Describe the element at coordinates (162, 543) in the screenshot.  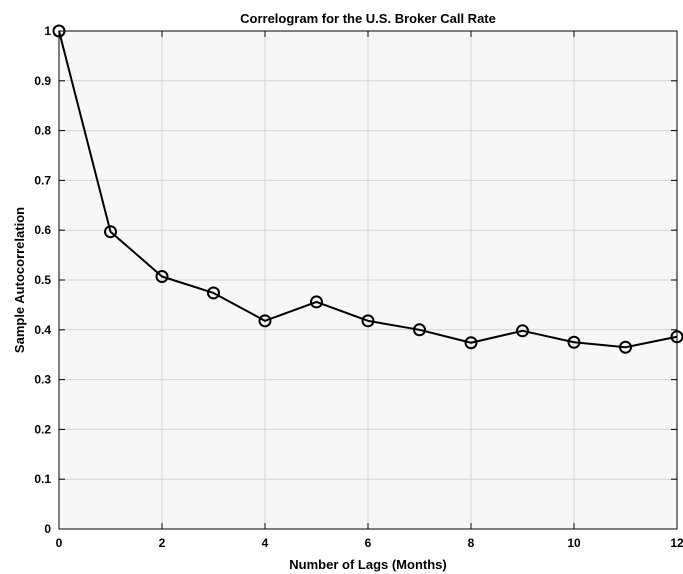
I see `x-tick-label: 2` at that location.